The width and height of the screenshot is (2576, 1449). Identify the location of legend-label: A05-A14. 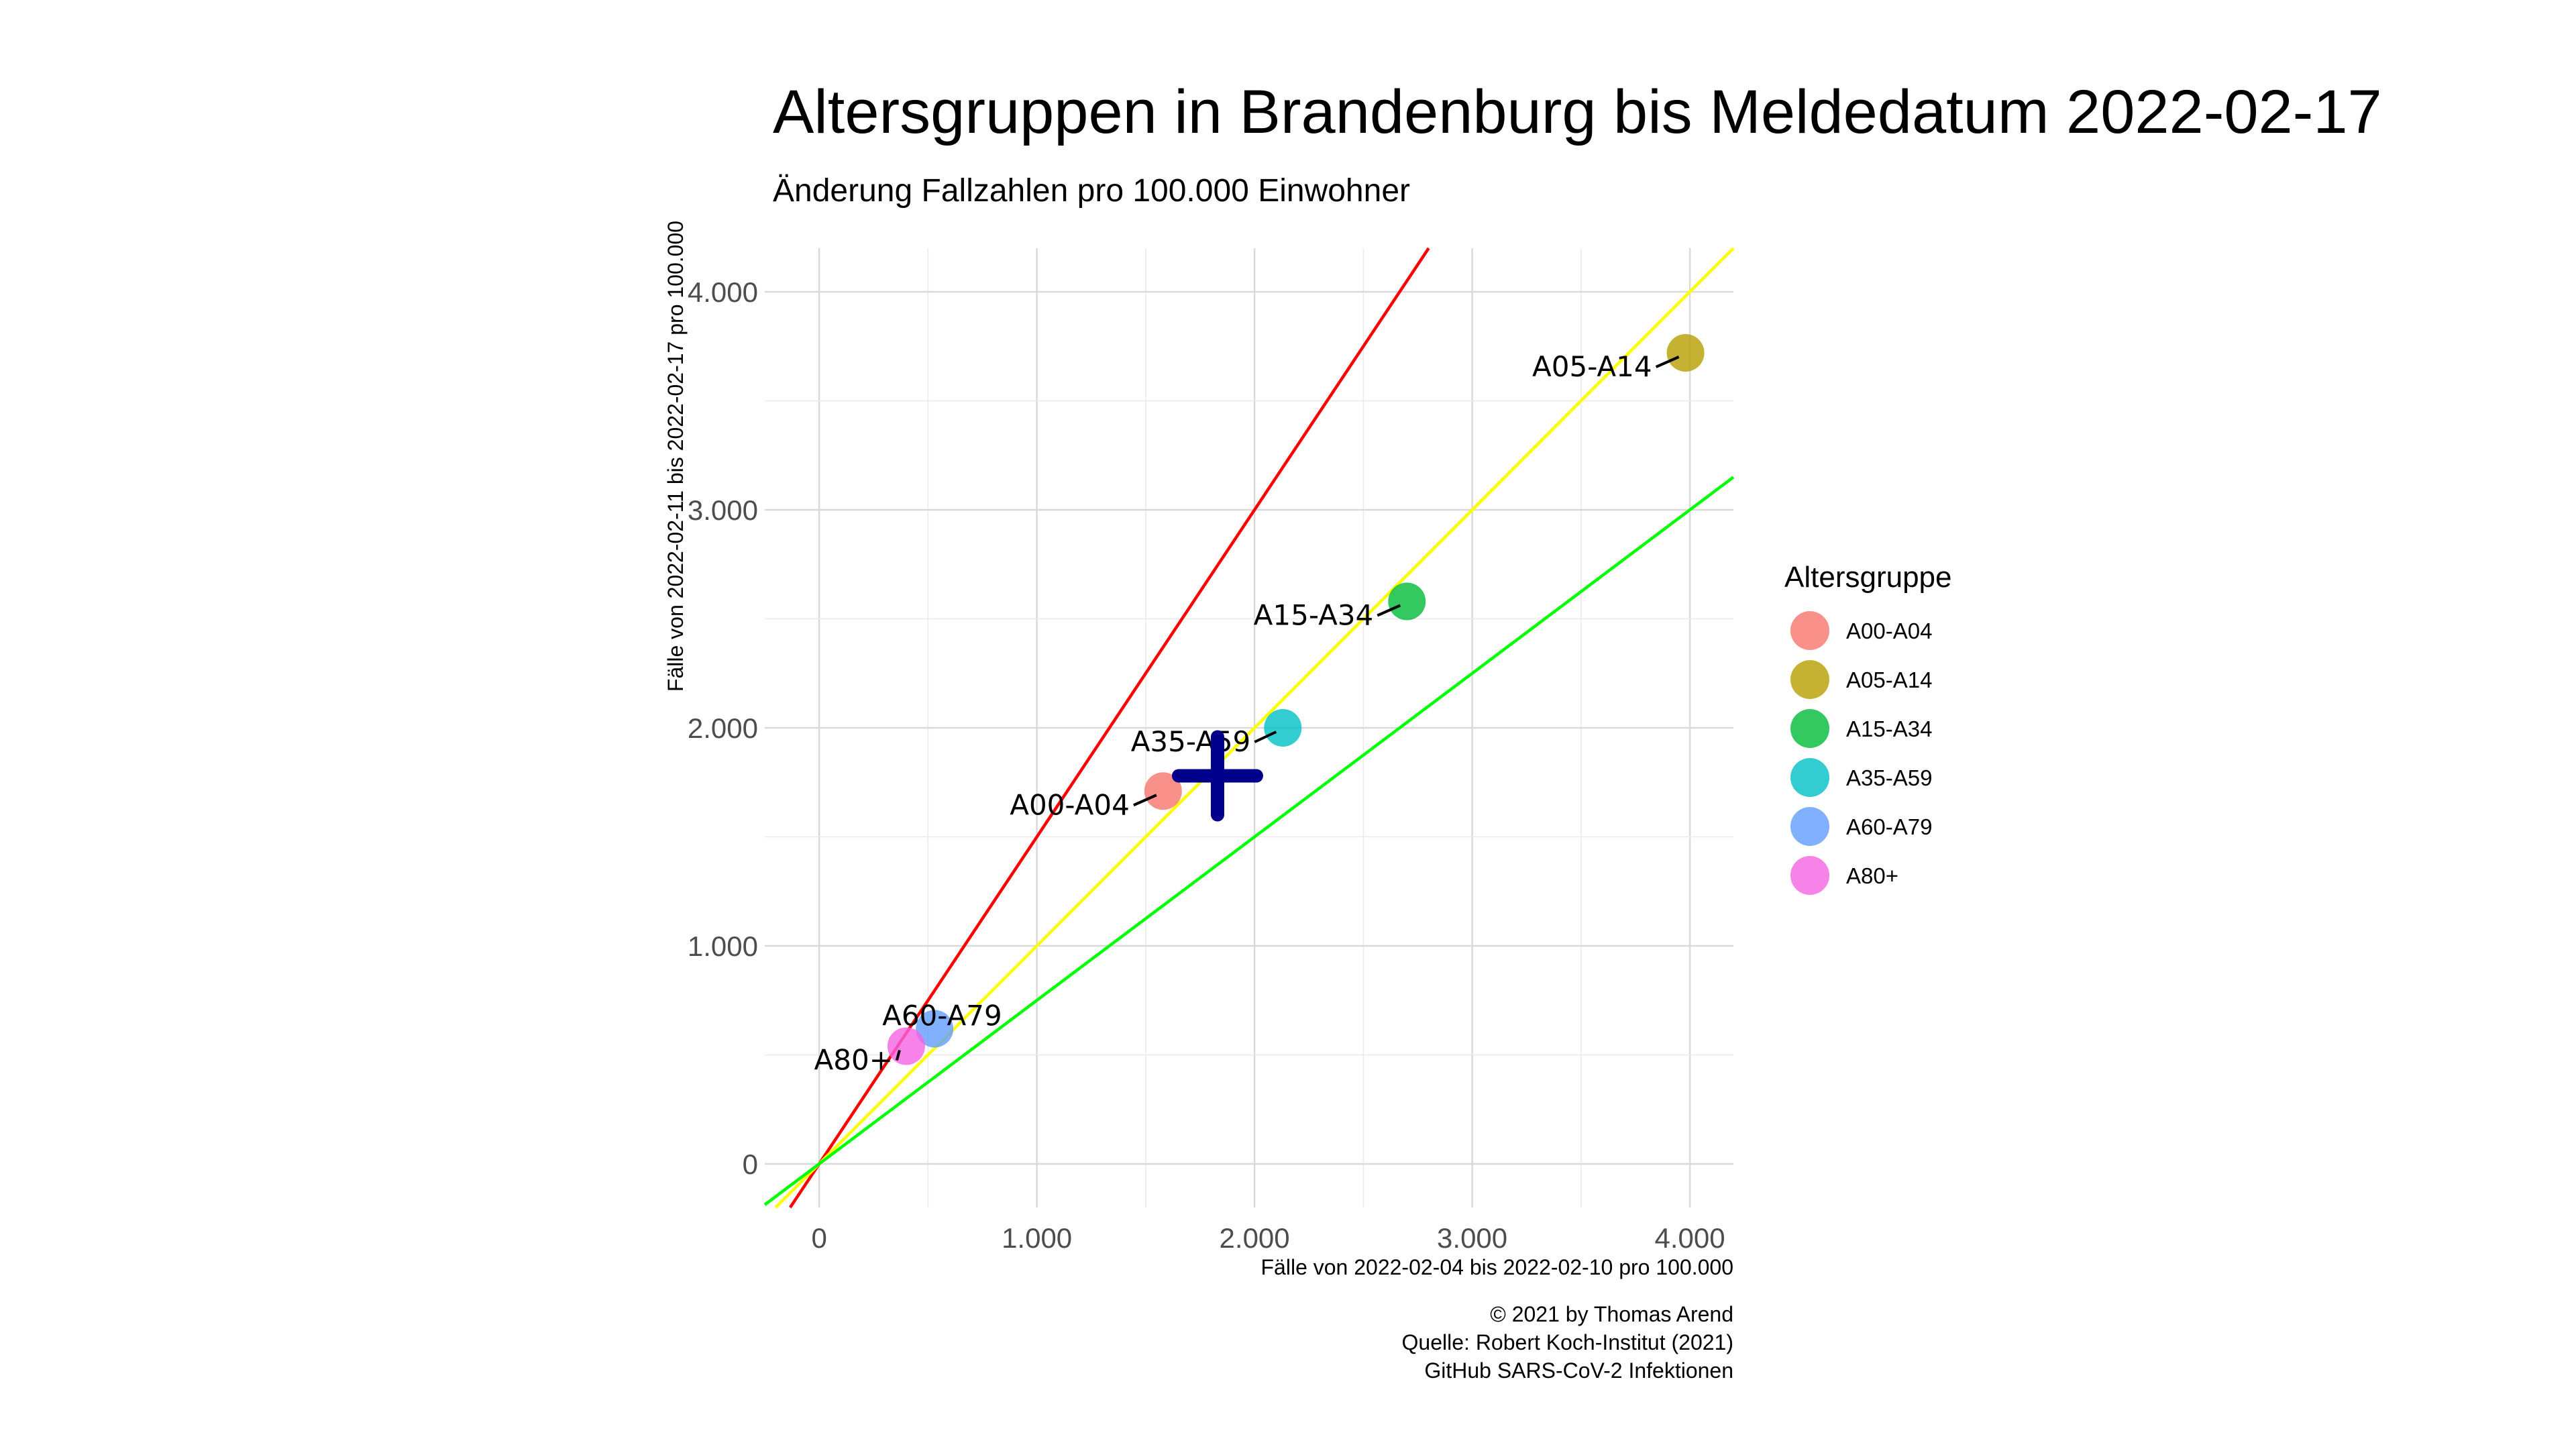
(1889, 679).